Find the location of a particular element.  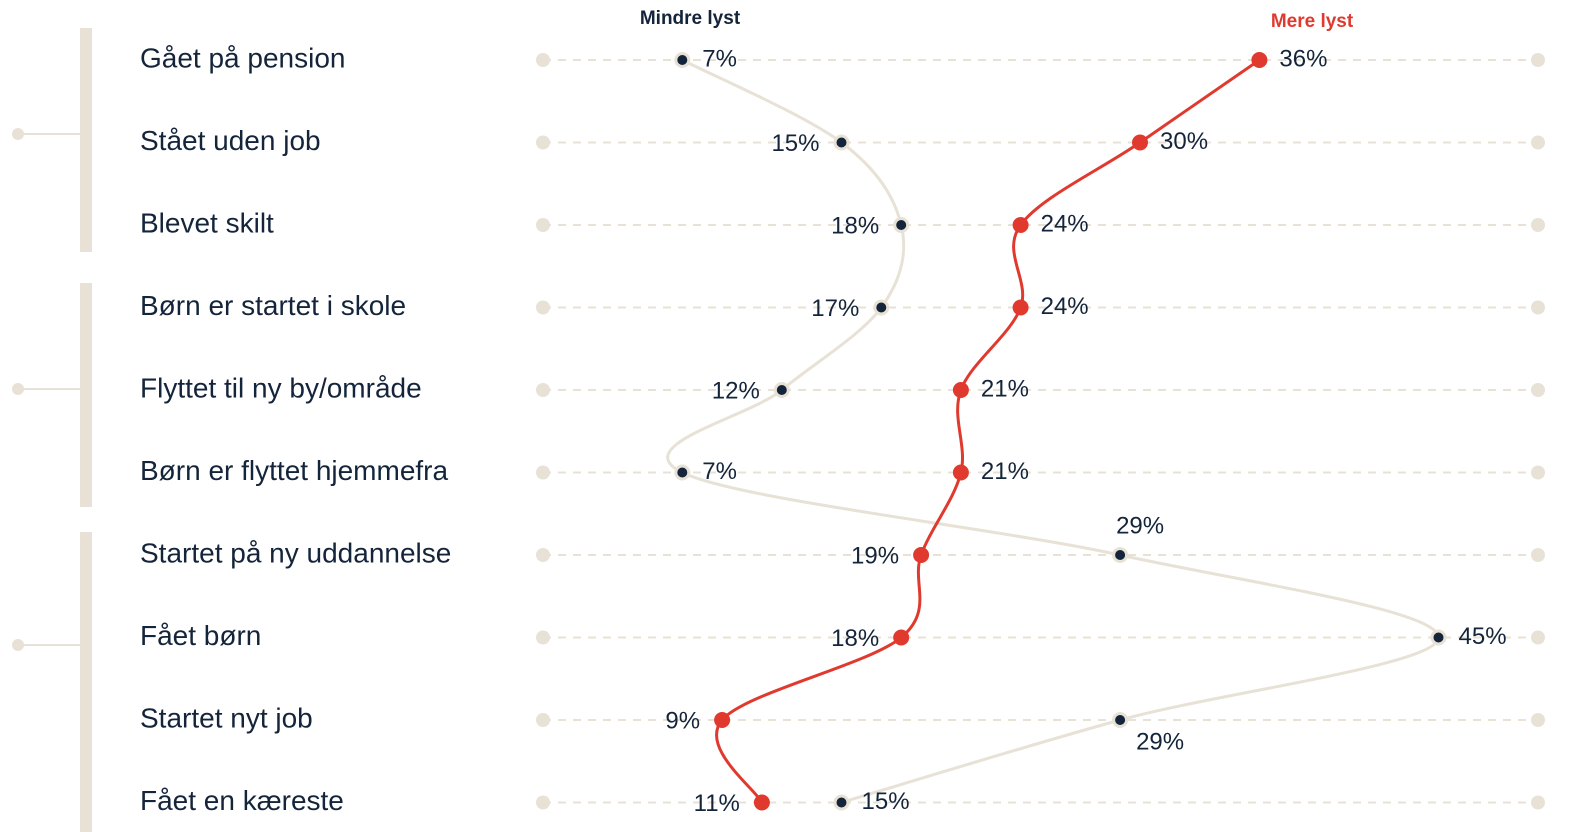

category-label: Startet på ny uddannelse is located at coordinates (295, 552).